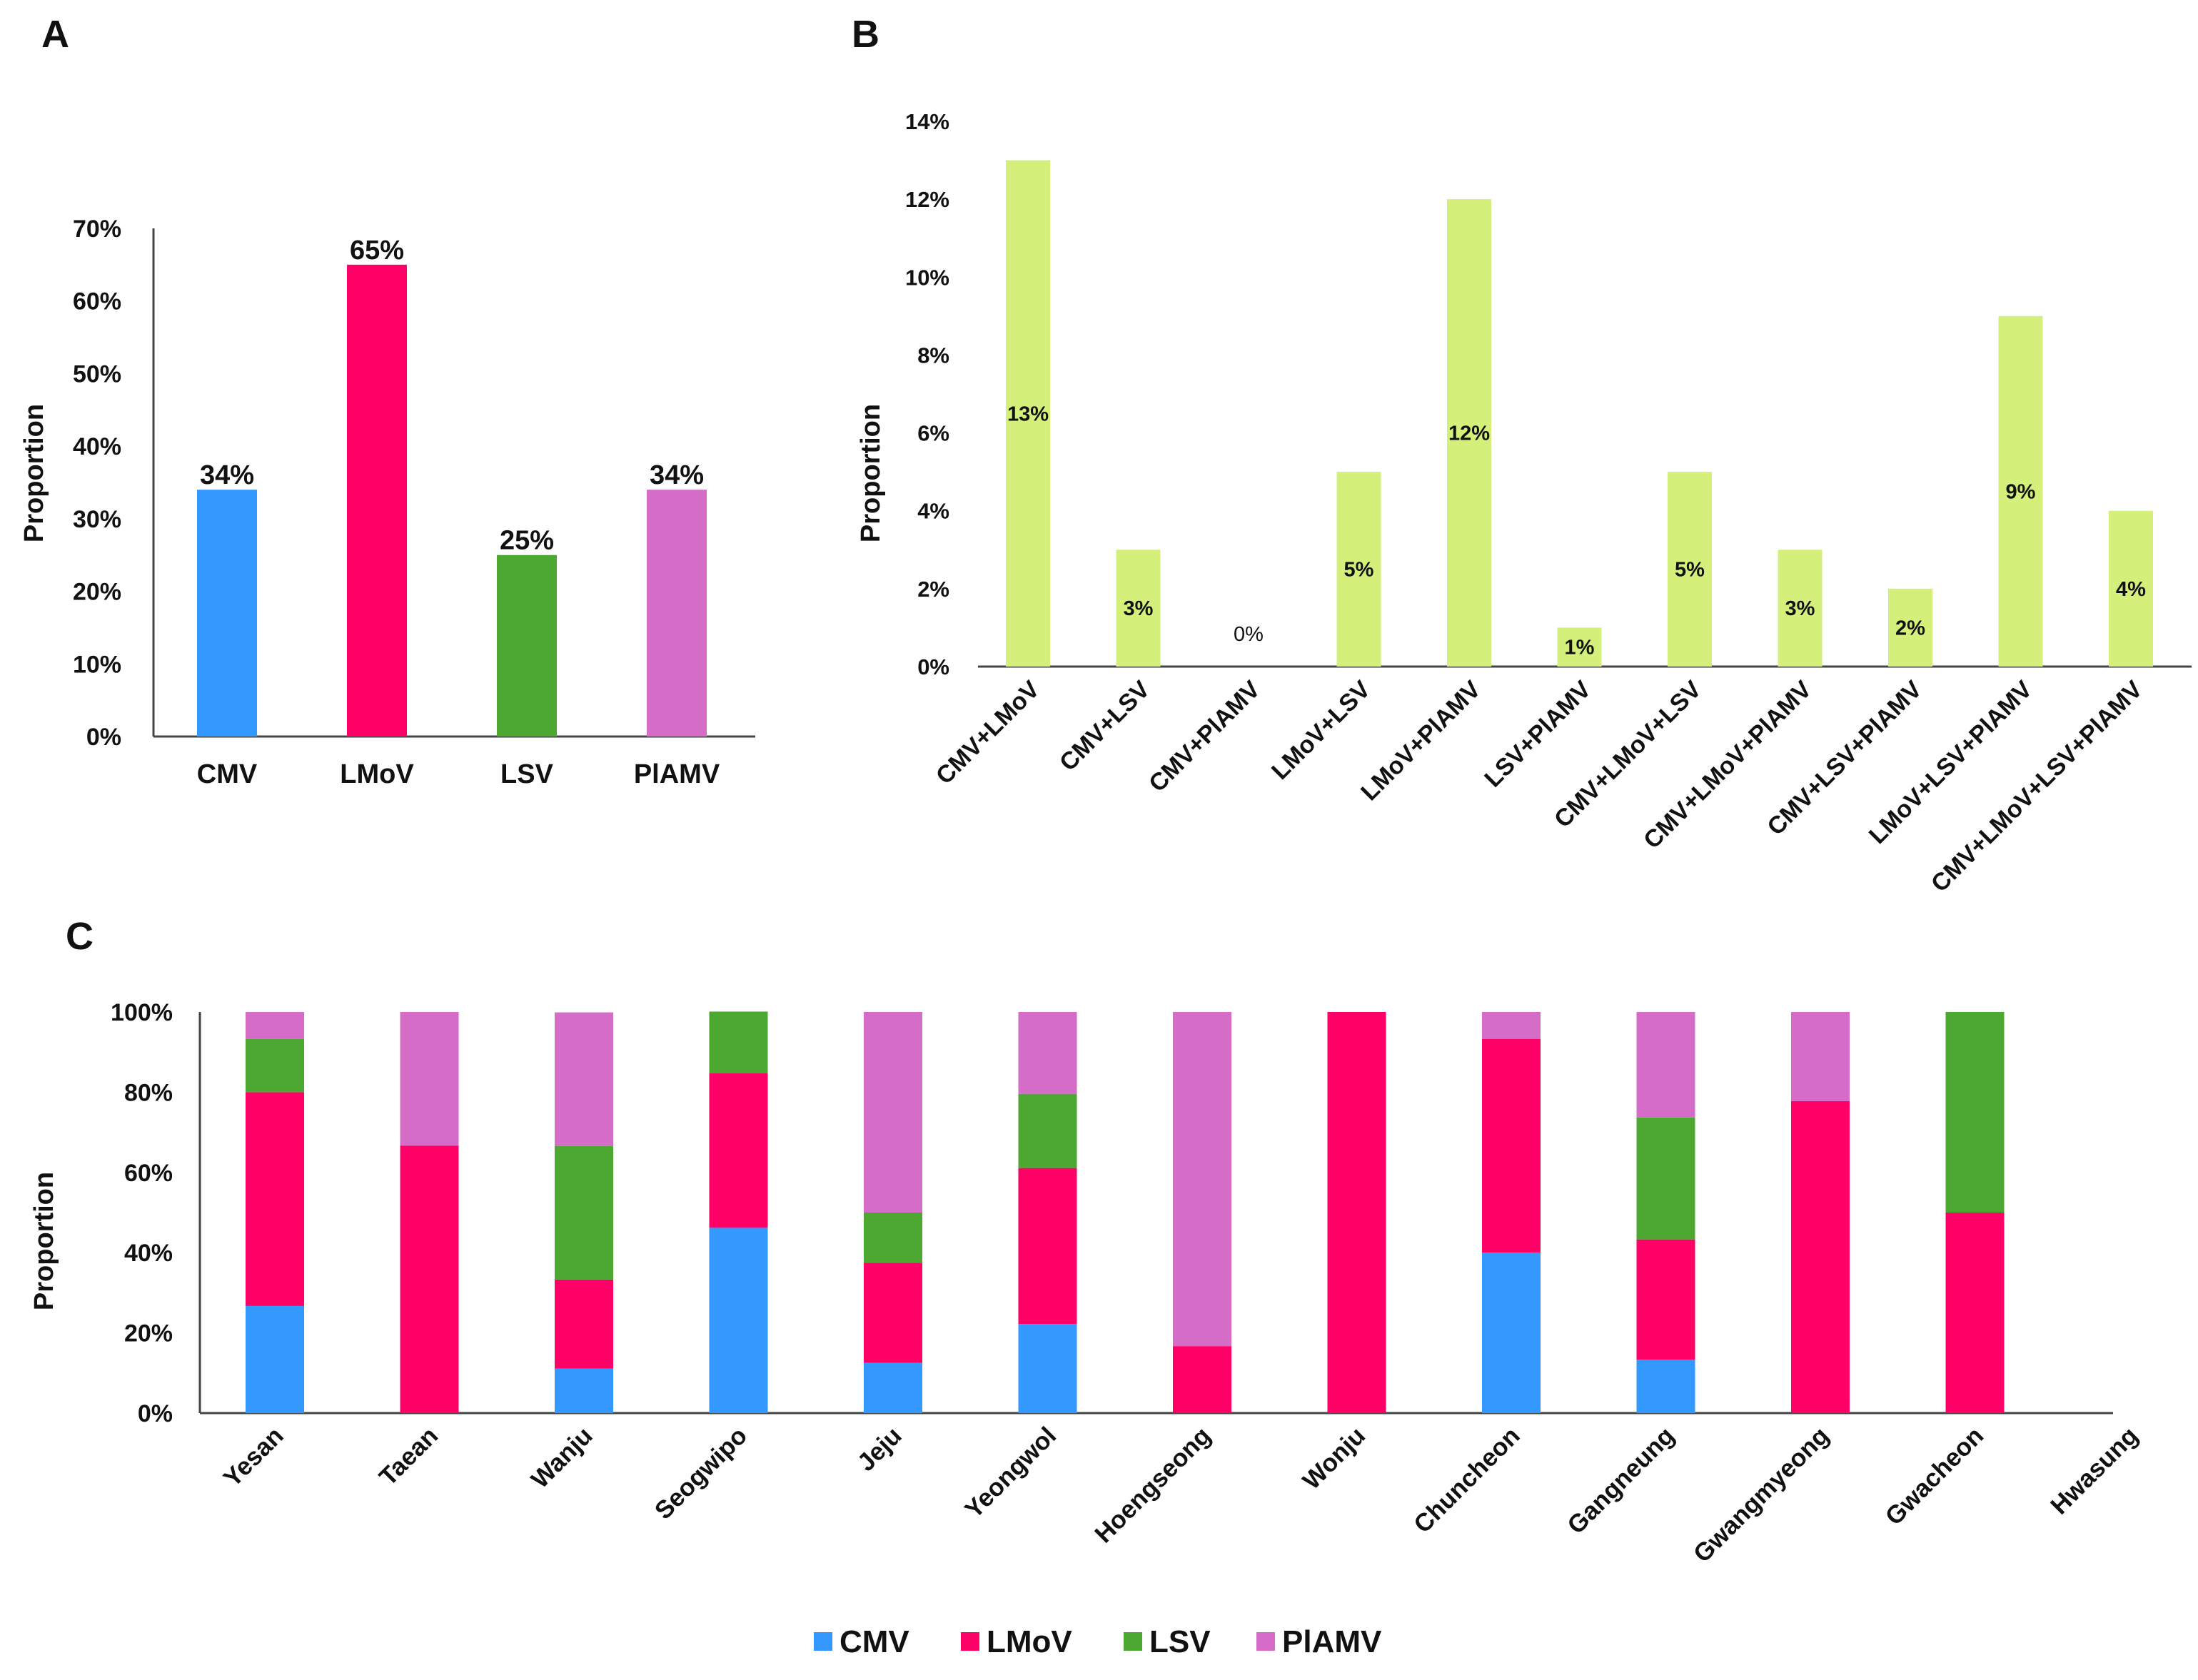 The image size is (2198, 1680). What do you see at coordinates (927, 199) in the screenshot?
I see `chart-b-y-tick: 12%` at bounding box center [927, 199].